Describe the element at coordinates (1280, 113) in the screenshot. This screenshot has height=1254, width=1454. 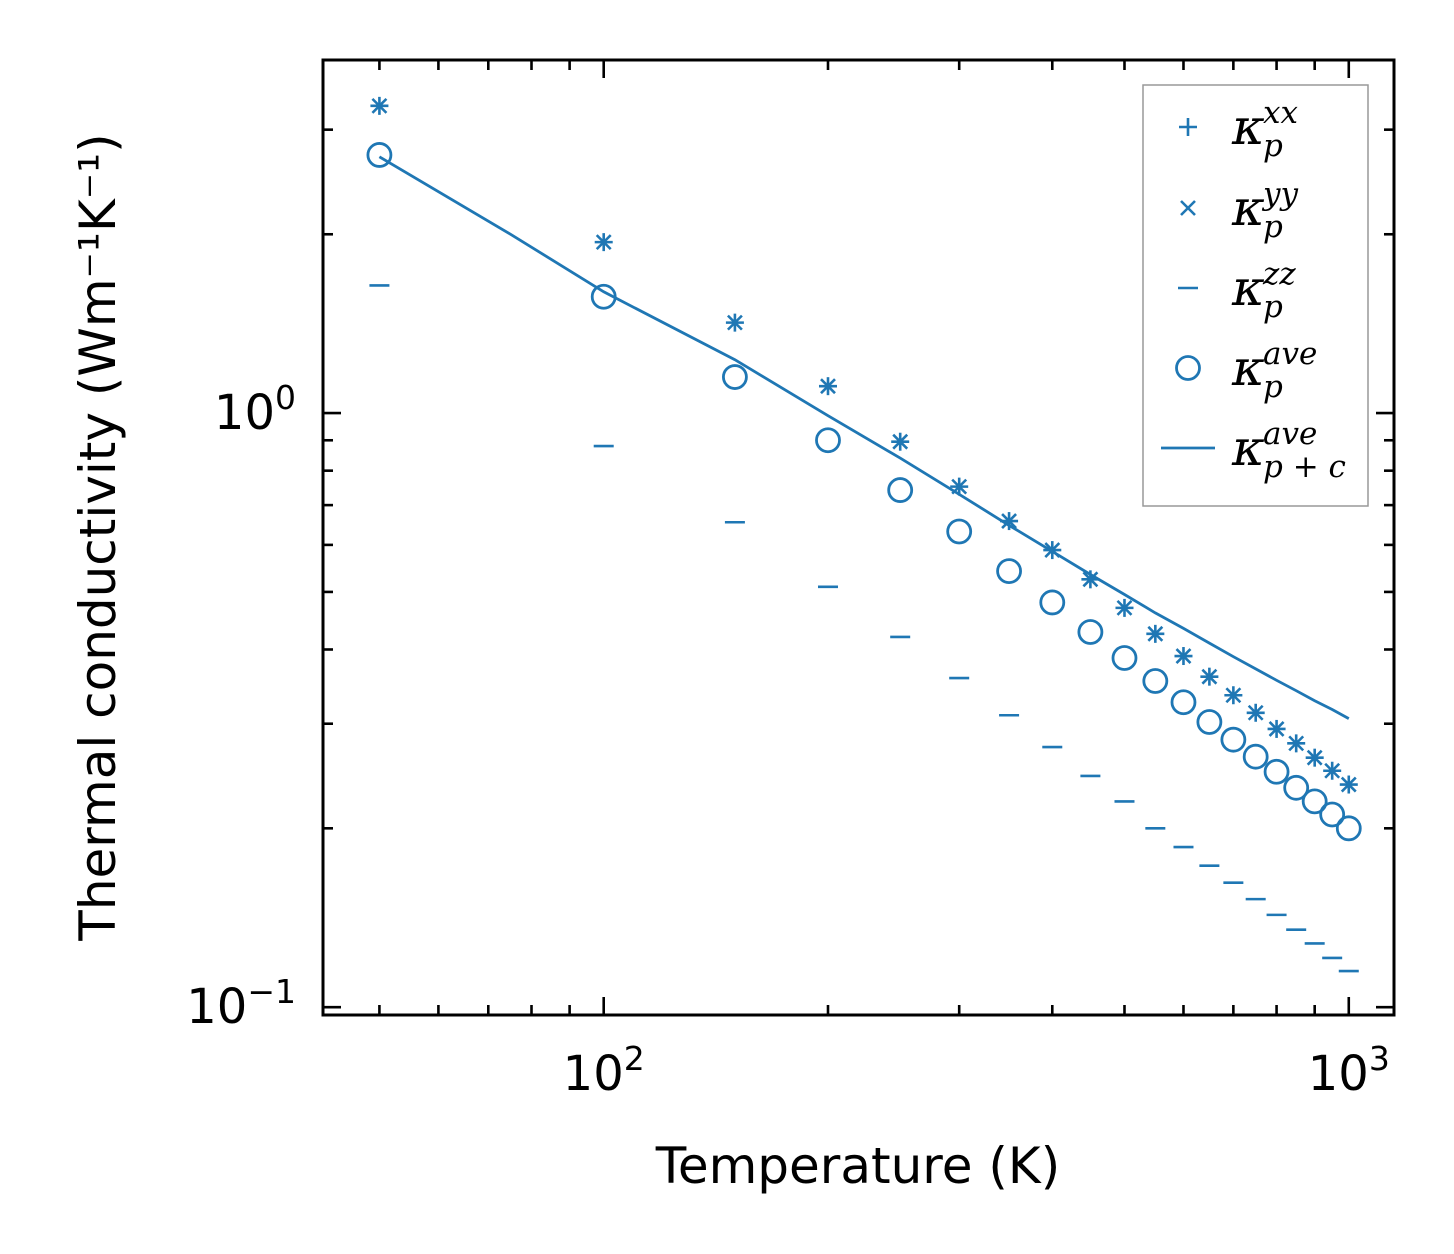
I see `legend-superscript: xx` at that location.